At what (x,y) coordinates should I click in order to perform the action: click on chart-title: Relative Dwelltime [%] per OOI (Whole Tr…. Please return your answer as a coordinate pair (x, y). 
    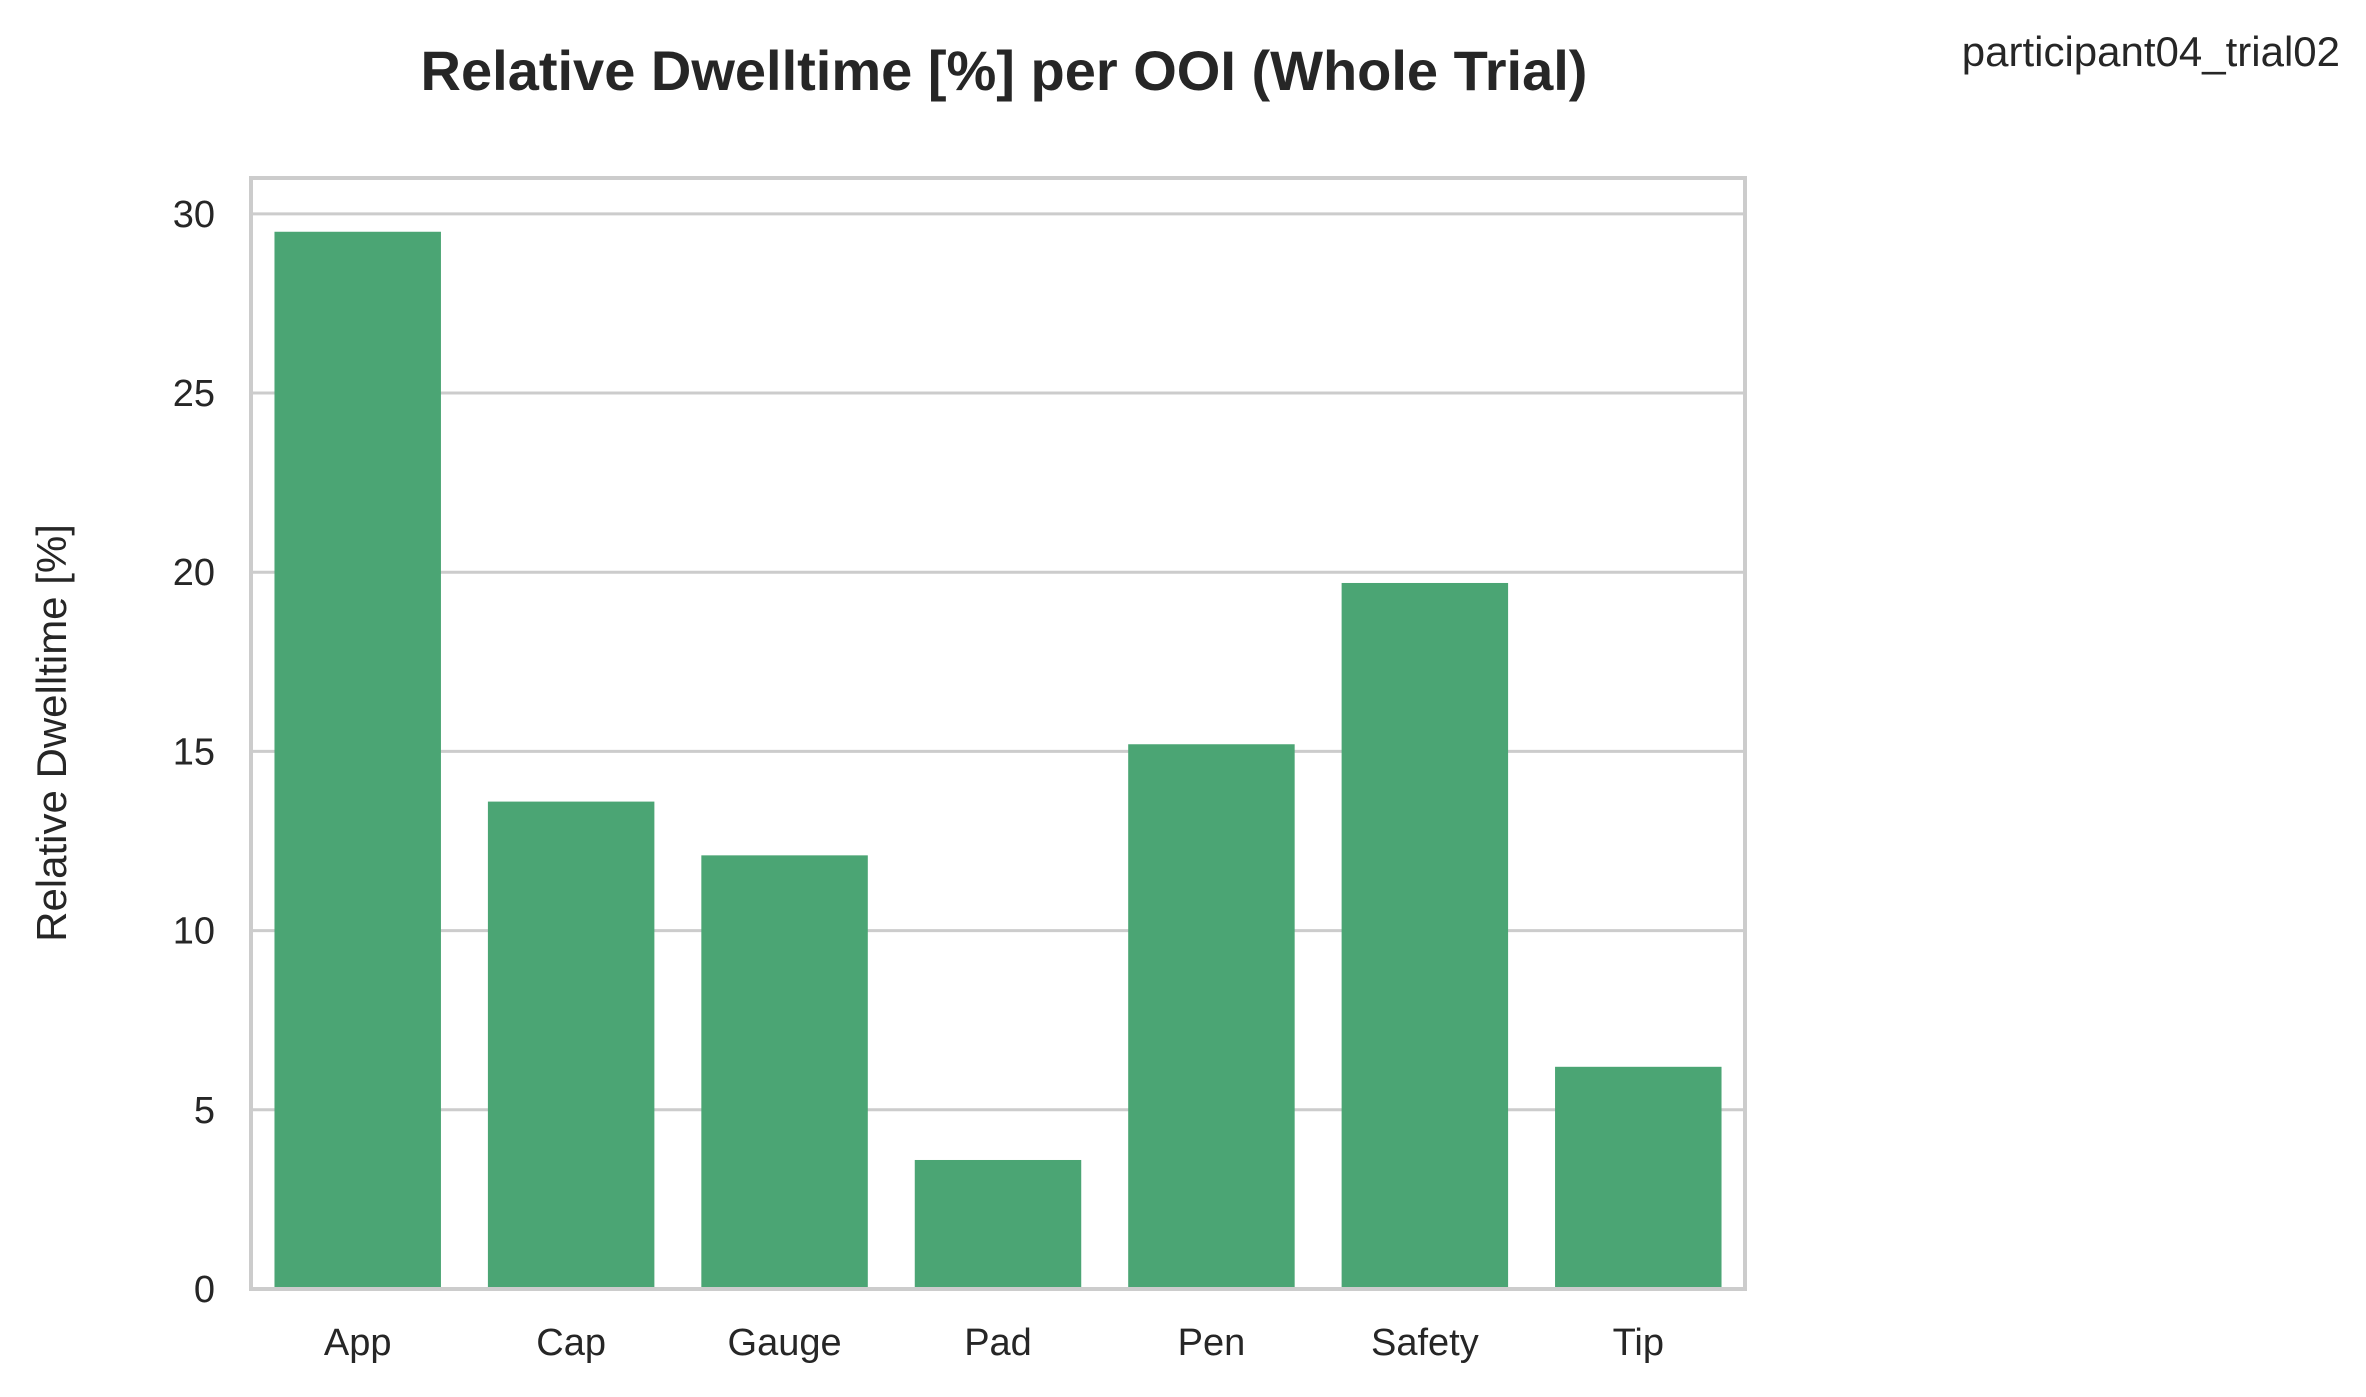
    Looking at the image, I should click on (1004, 70).